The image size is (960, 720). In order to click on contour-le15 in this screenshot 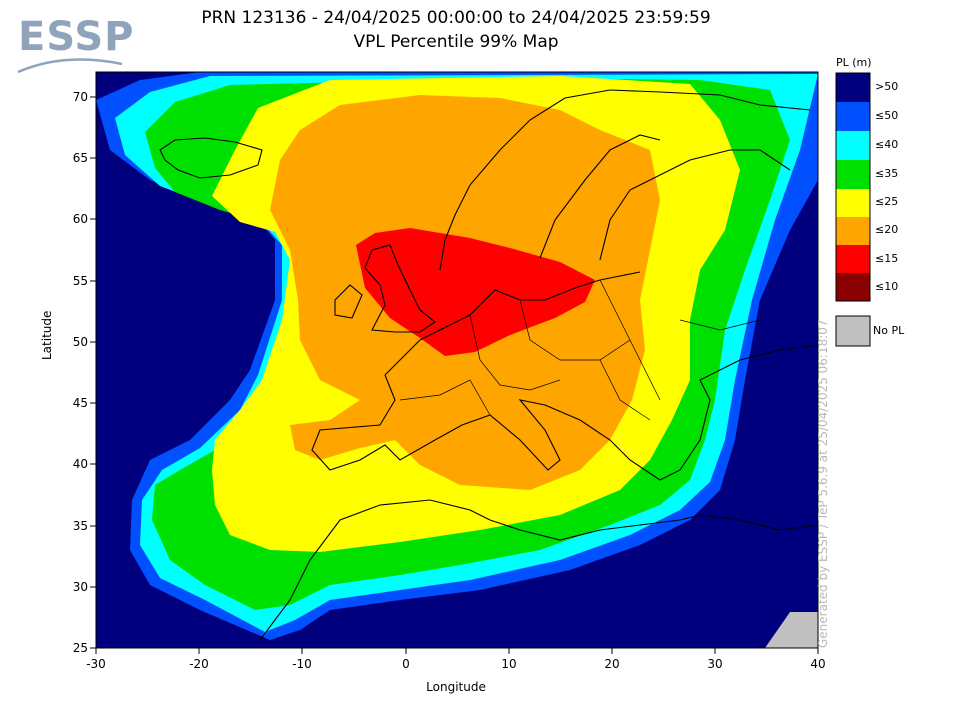, I will do `click(475, 292)`.